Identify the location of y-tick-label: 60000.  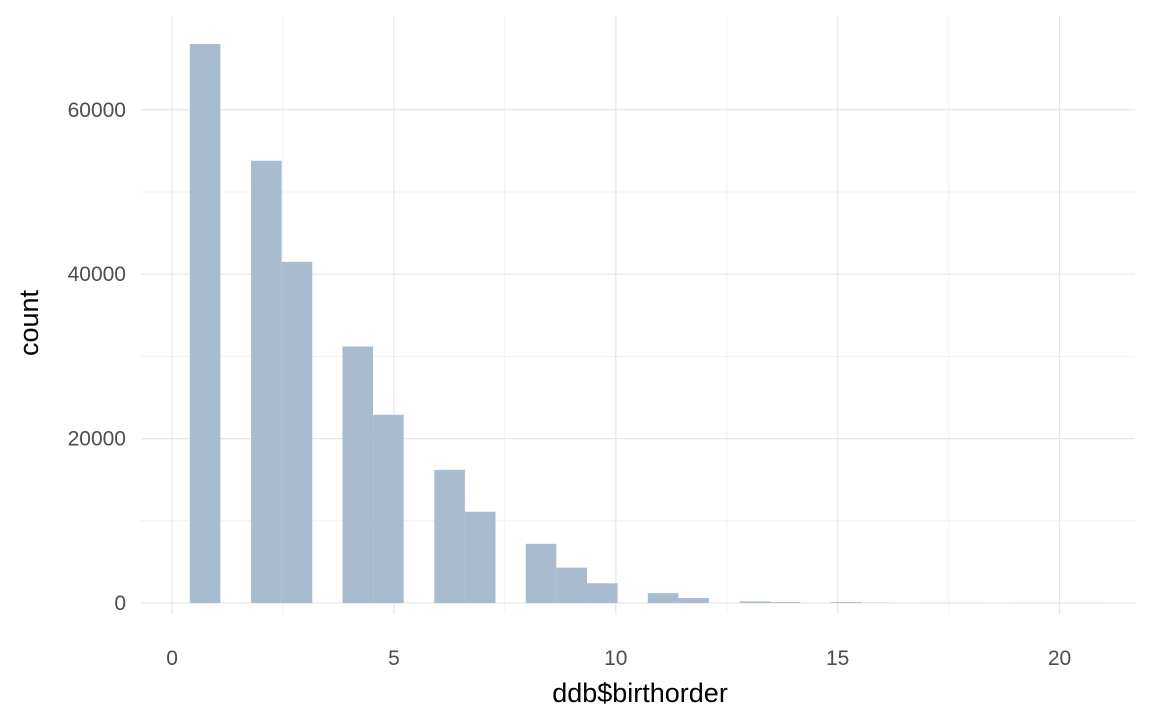
(97, 110).